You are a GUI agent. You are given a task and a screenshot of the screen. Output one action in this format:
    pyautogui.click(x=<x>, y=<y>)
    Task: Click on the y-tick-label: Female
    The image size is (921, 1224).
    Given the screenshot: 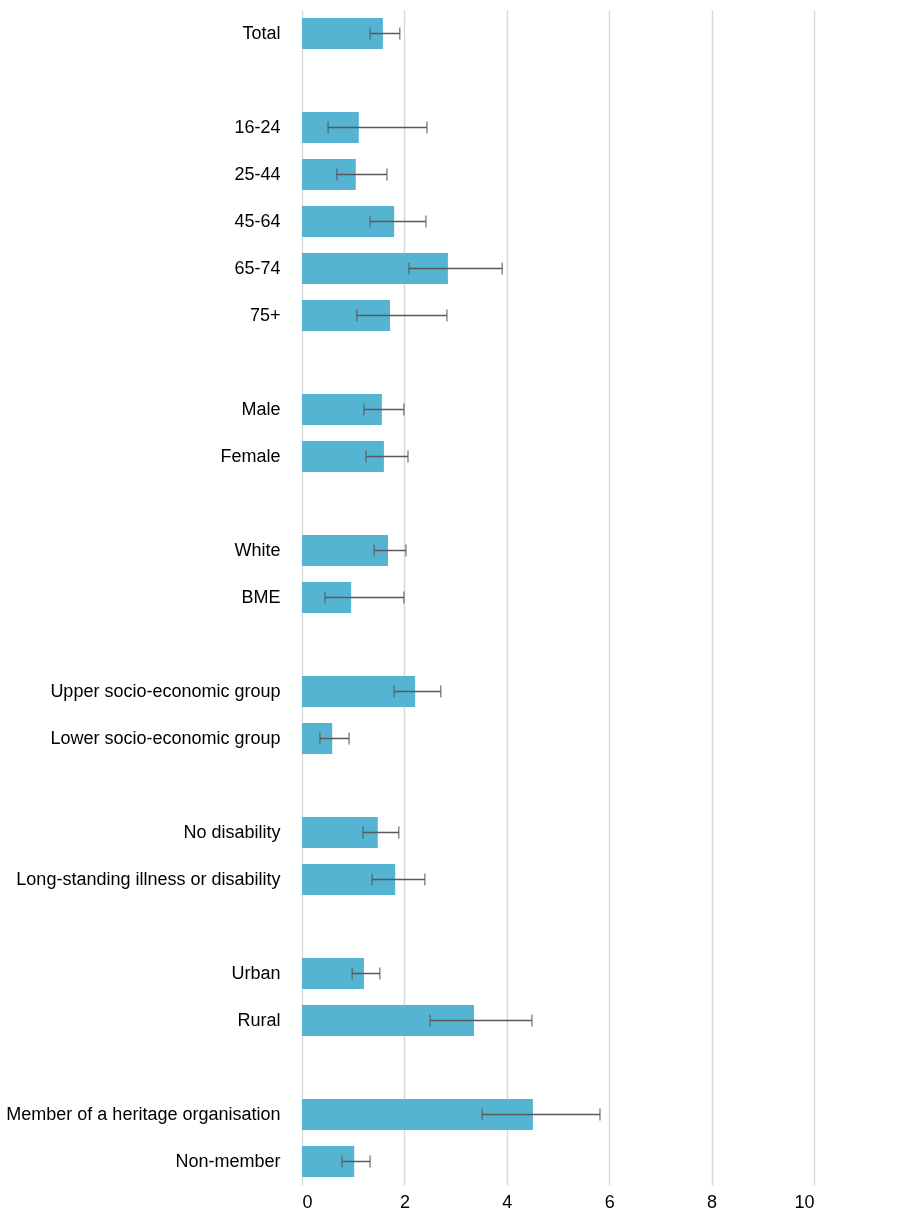 What is the action you would take?
    pyautogui.click(x=250, y=455)
    